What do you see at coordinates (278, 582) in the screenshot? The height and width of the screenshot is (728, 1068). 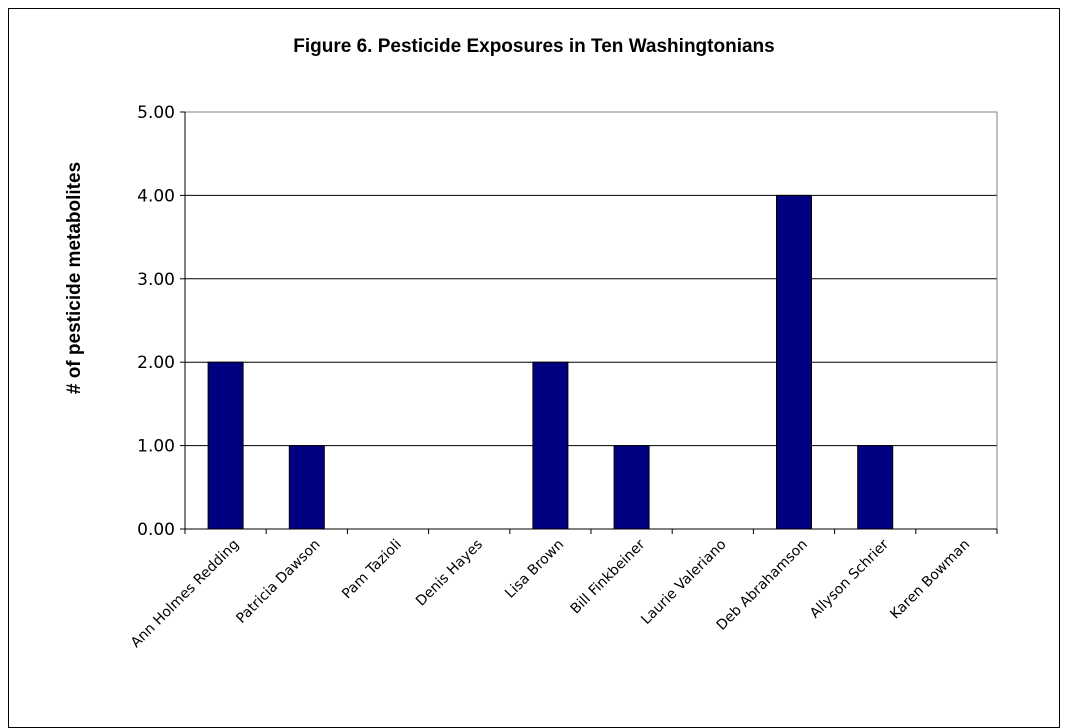 I see `x-tick-label: Patricia Dawson` at bounding box center [278, 582].